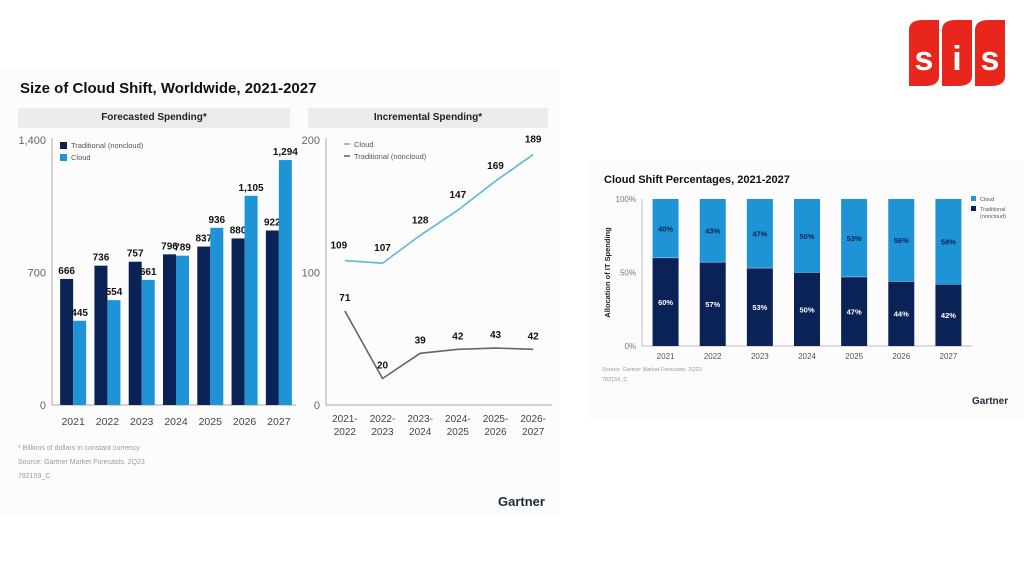 Image resolution: width=1024 pixels, height=575 pixels. I want to click on legend-label: (noncloud), so click(993, 217).